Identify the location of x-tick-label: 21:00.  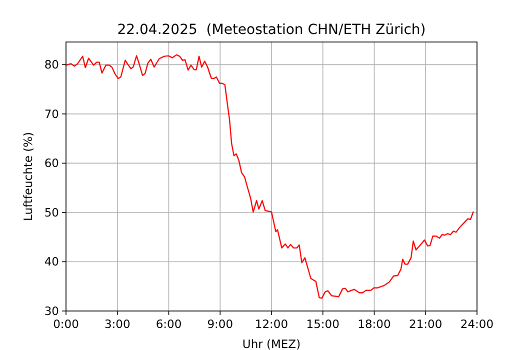
(425, 324).